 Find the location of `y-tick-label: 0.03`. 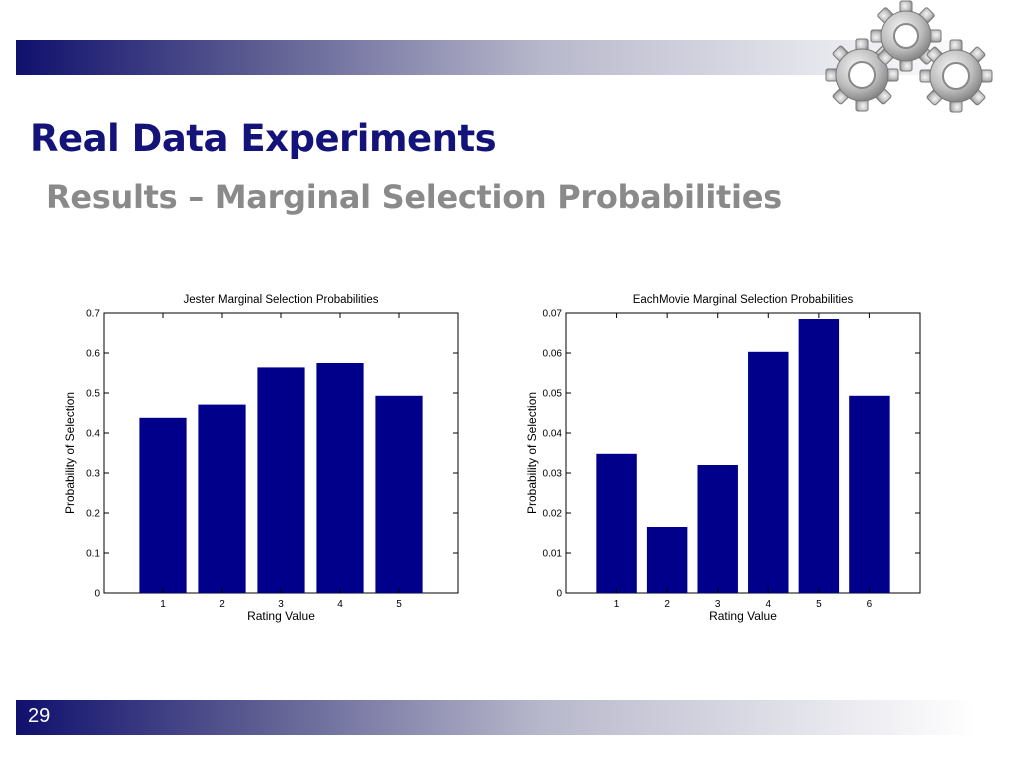

y-tick-label: 0.03 is located at coordinates (553, 474).